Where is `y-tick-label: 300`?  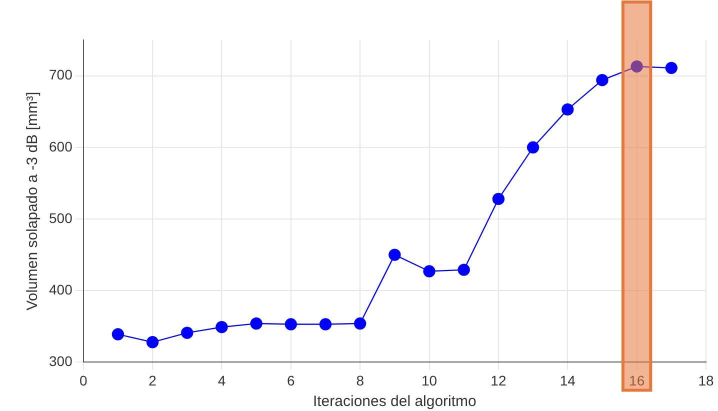
y-tick-label: 300 is located at coordinates (61, 361).